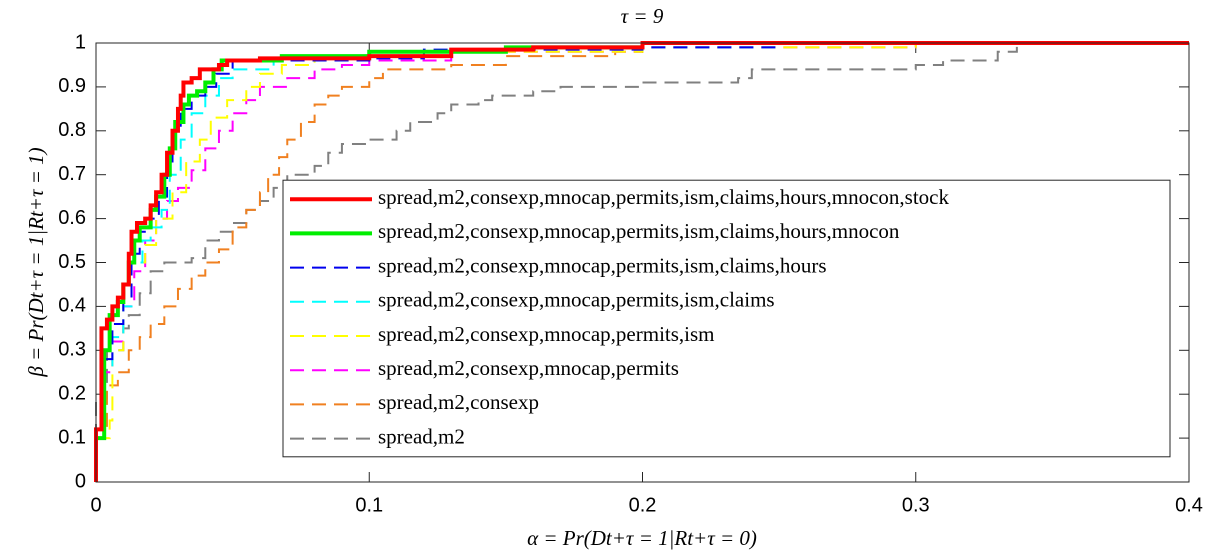 The height and width of the screenshot is (559, 1215). I want to click on y-tick-label: 0.1, so click(72, 437).